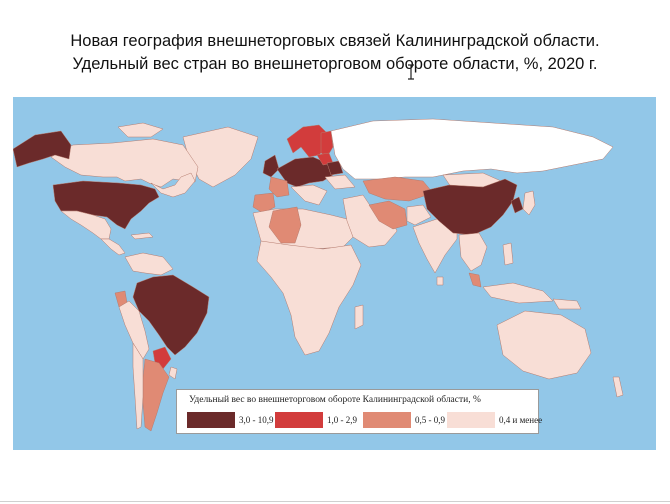 The image size is (670, 504). Describe the element at coordinates (124, 163) in the screenshot. I see `region-canada` at that location.